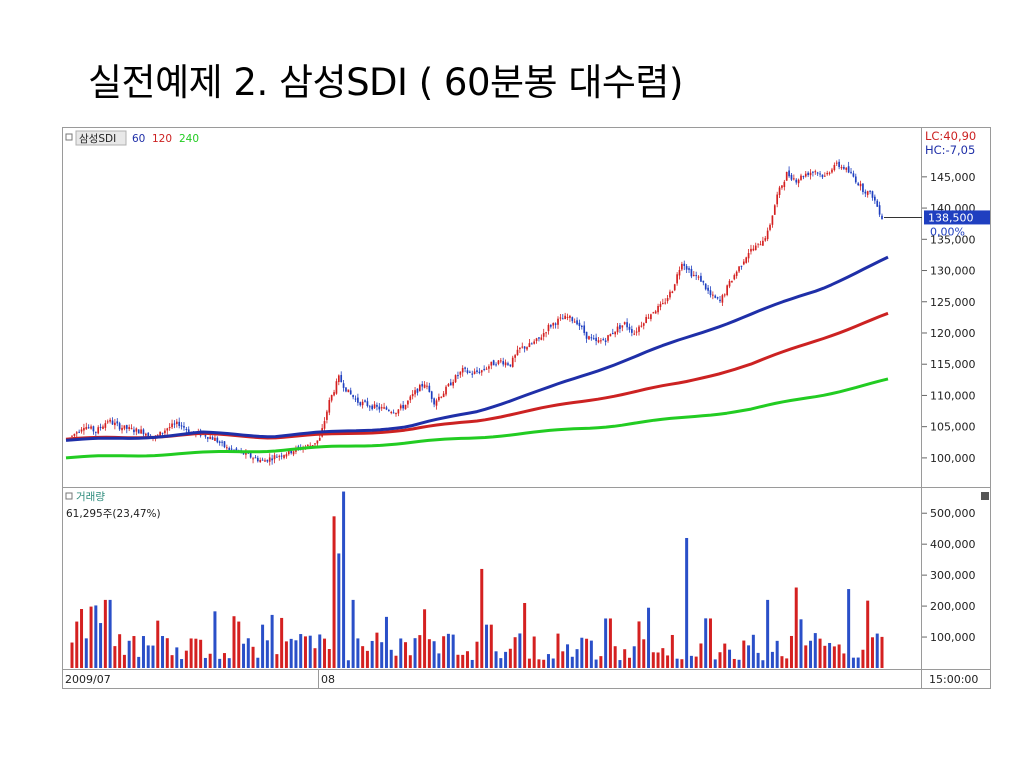  Describe the element at coordinates (101, 138) in the screenshot. I see `stock-name-box` at that location.